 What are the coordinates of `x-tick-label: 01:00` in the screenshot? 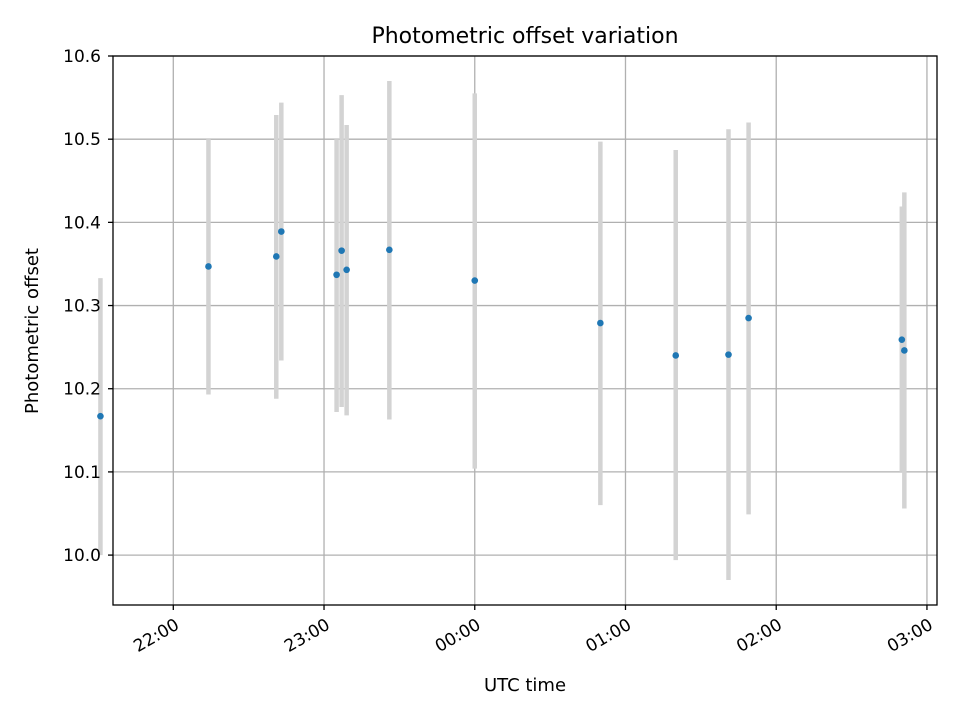 It's located at (609, 636).